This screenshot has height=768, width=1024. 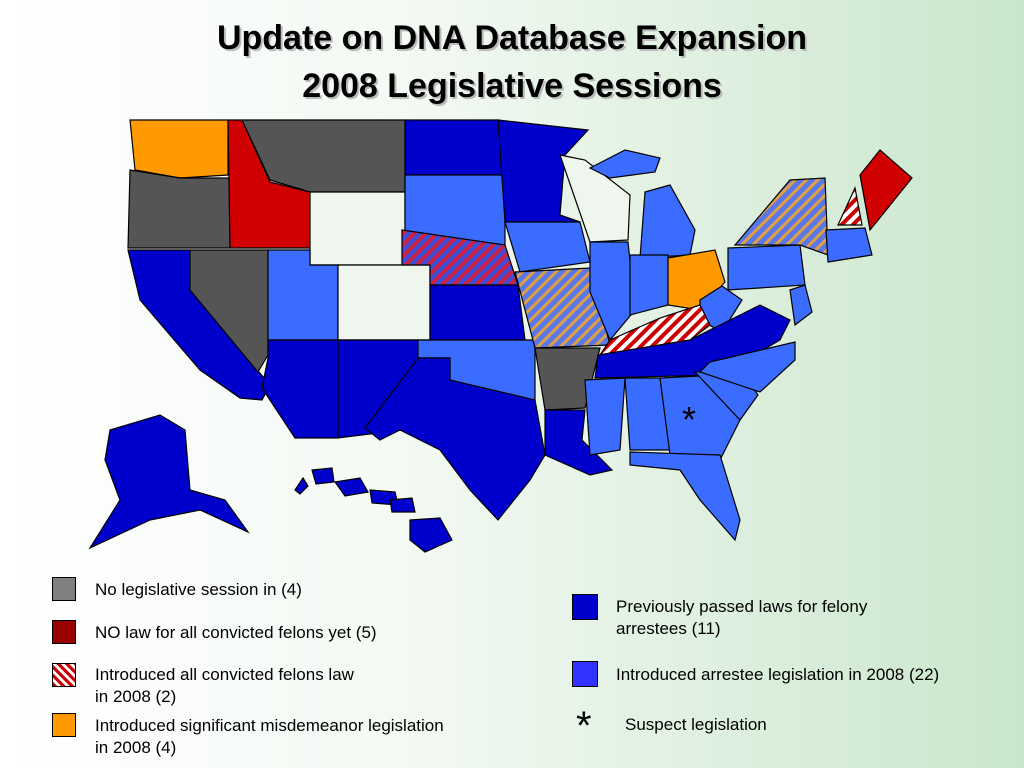 I want to click on legend-text: in 2008 (2), so click(x=136, y=696).